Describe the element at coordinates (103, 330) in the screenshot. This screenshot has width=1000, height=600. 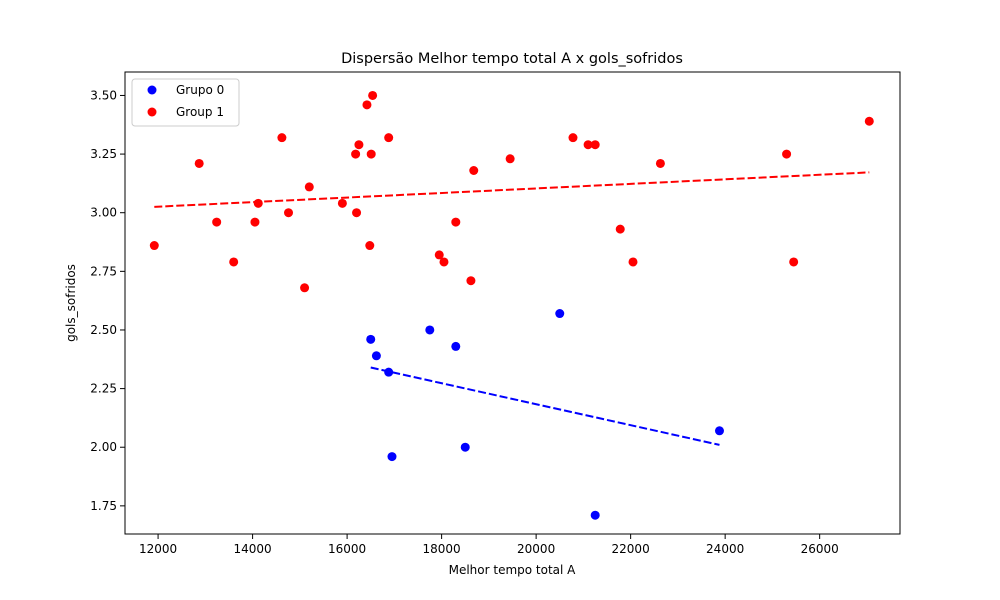
I see `y-tick-label: 2.50` at that location.